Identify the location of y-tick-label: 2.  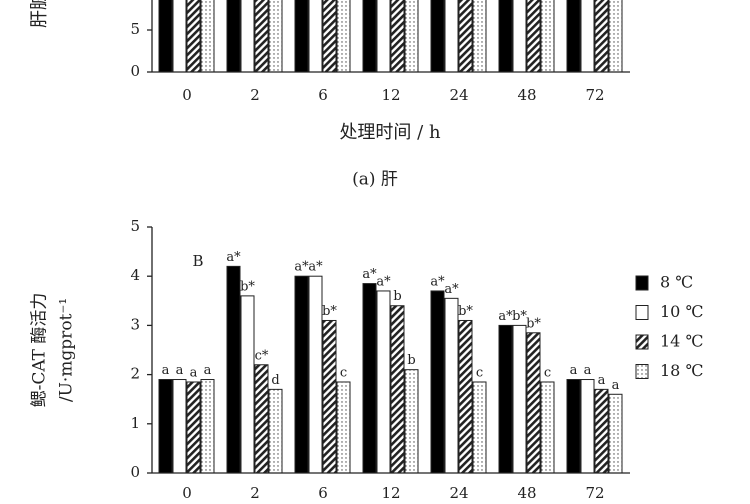
(135, 374).